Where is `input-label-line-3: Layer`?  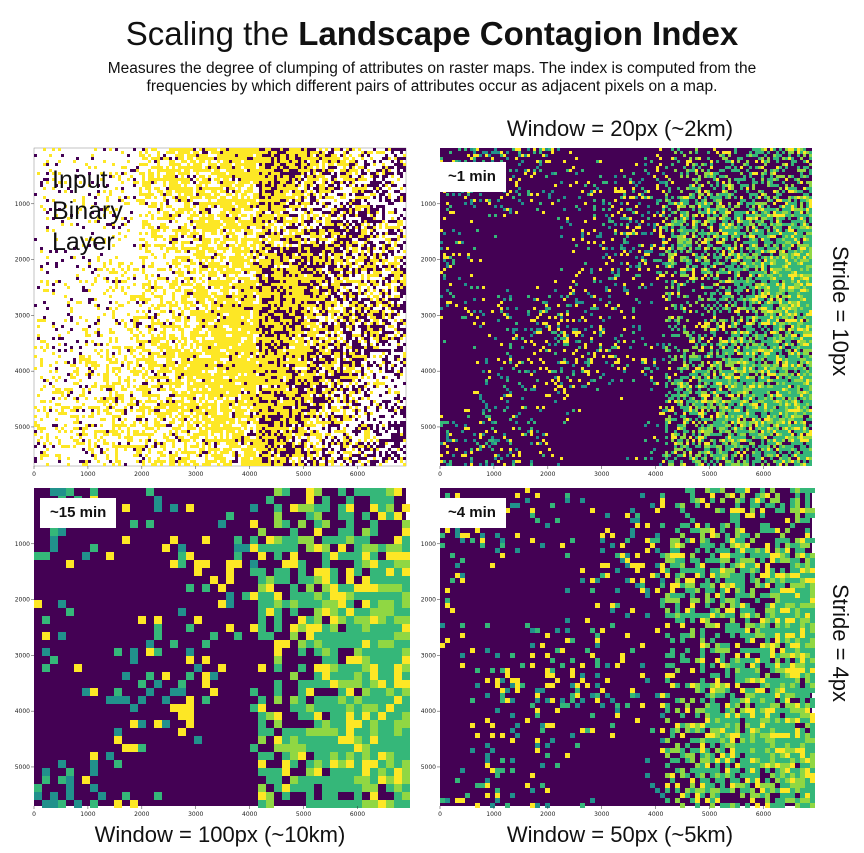 input-label-line-3: Layer is located at coordinates (83, 242).